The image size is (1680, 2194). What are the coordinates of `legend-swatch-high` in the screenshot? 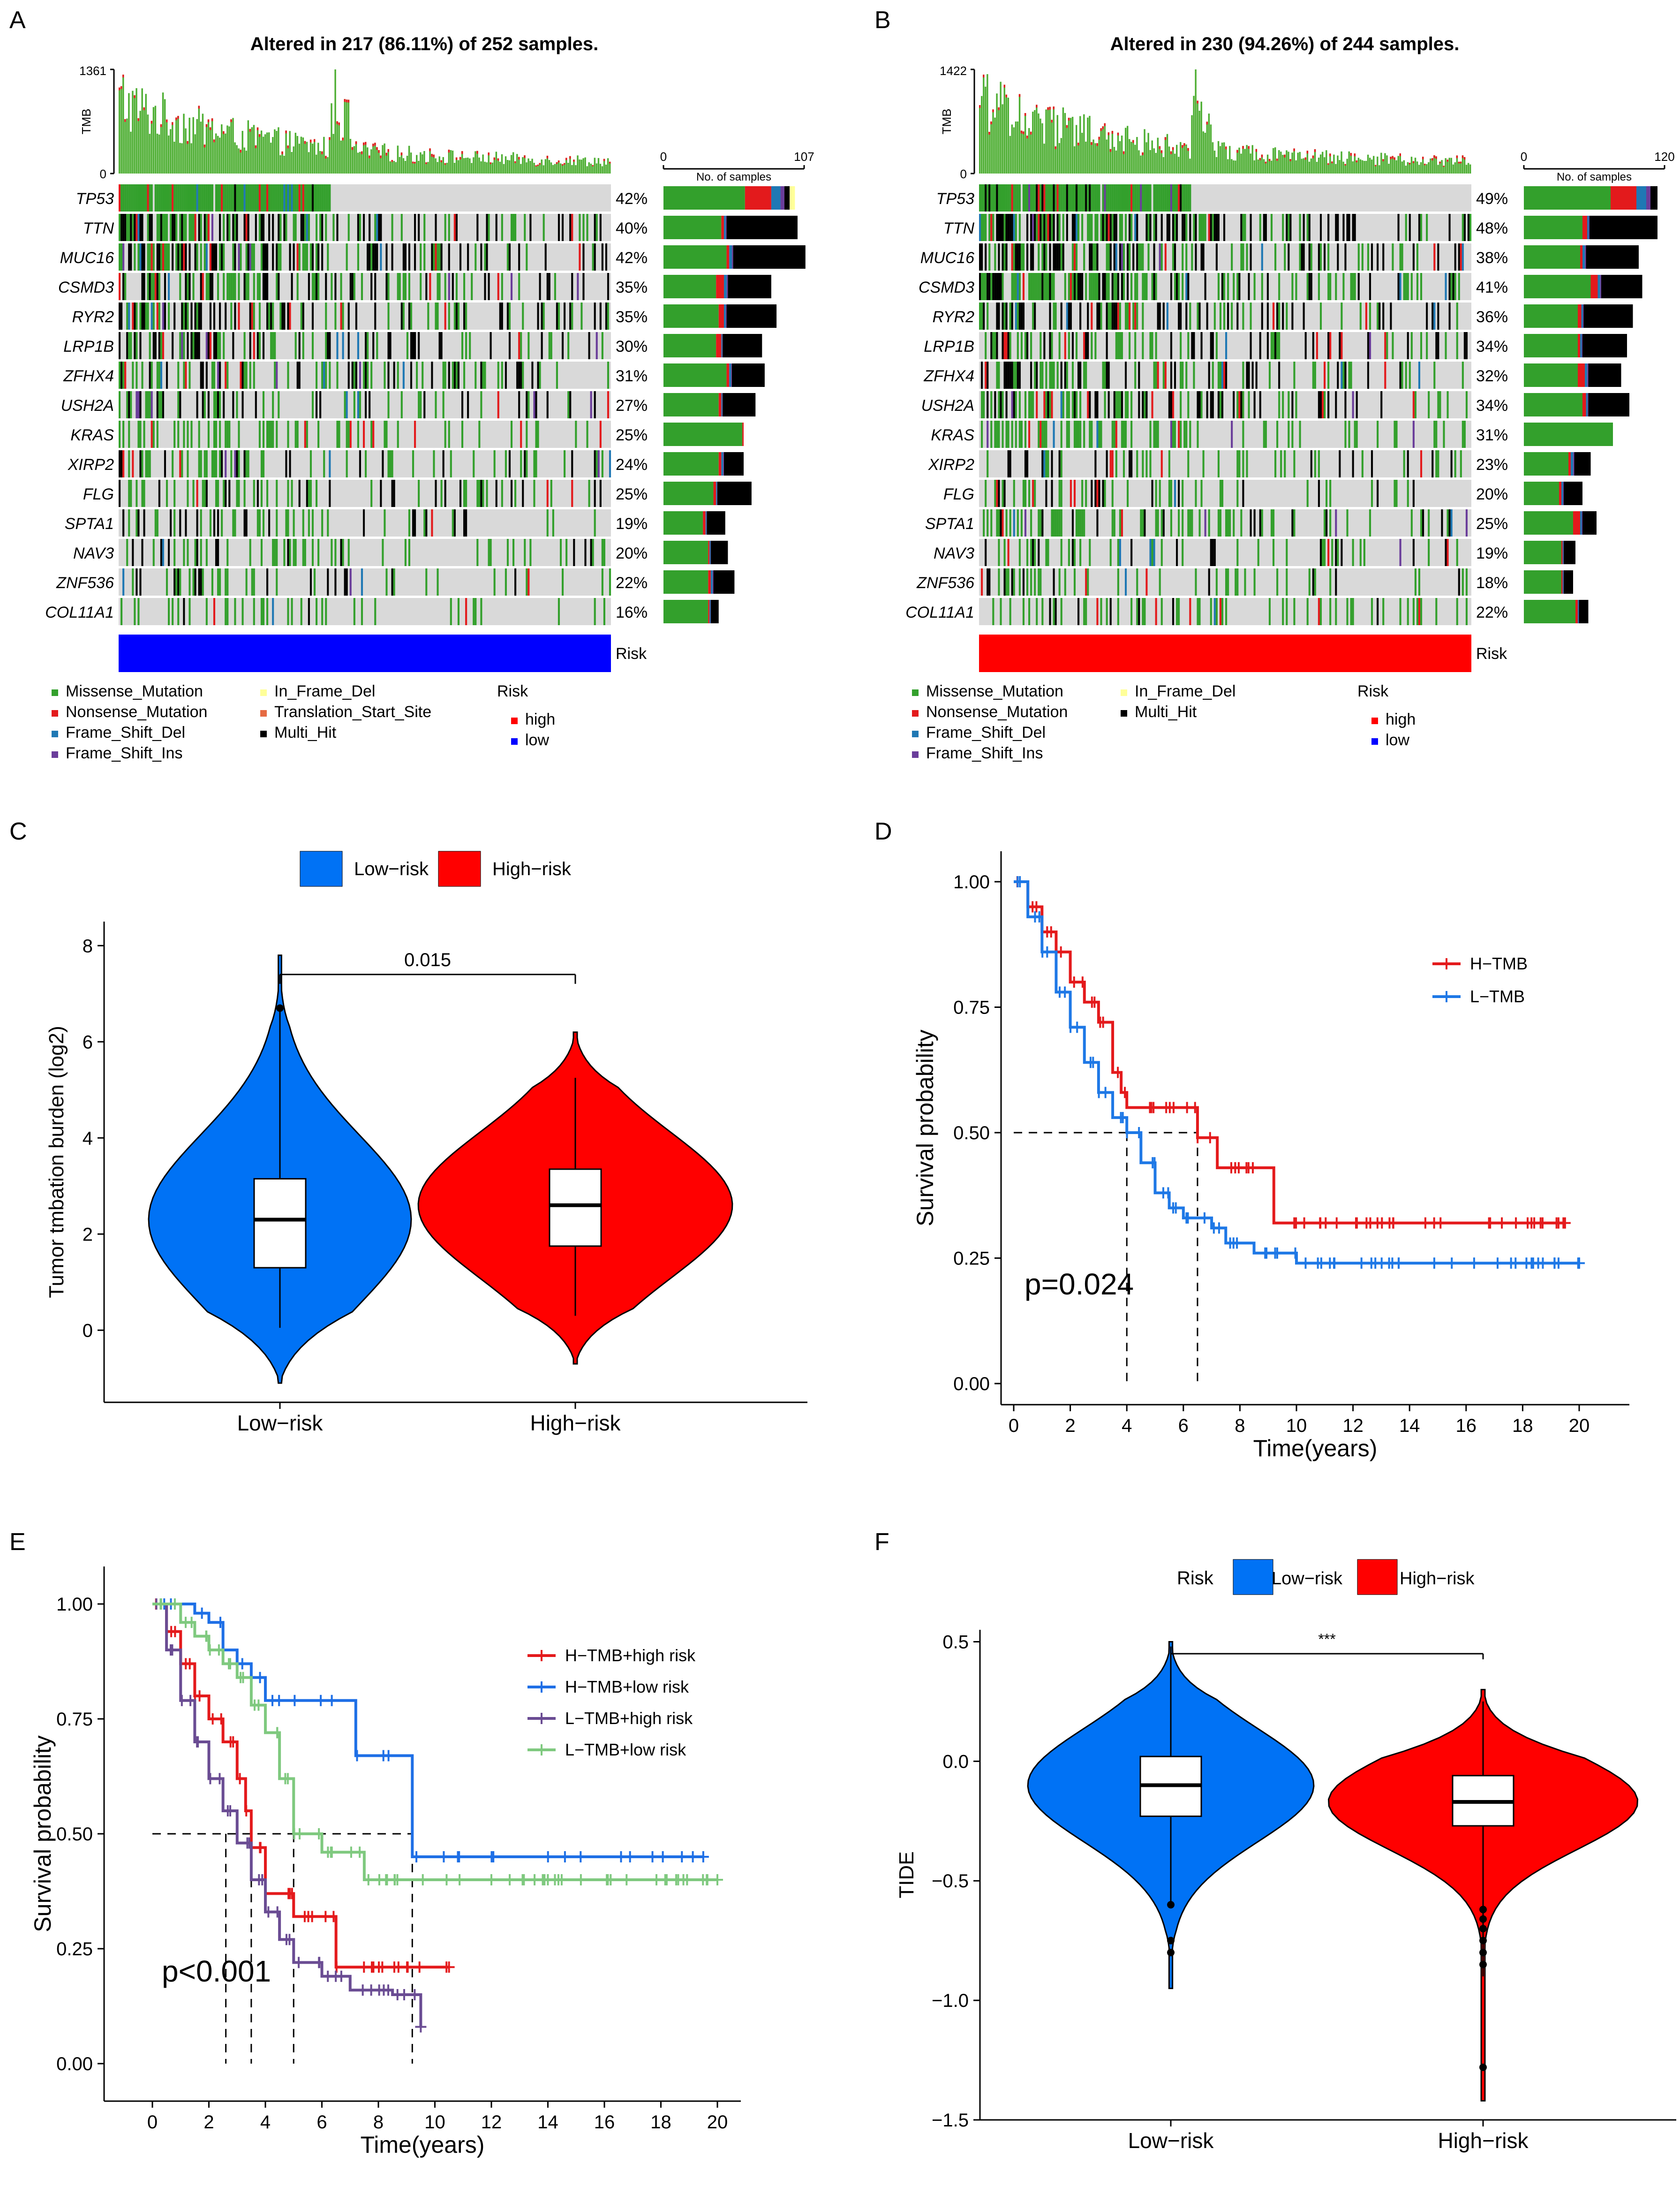 It's located at (1374, 721).